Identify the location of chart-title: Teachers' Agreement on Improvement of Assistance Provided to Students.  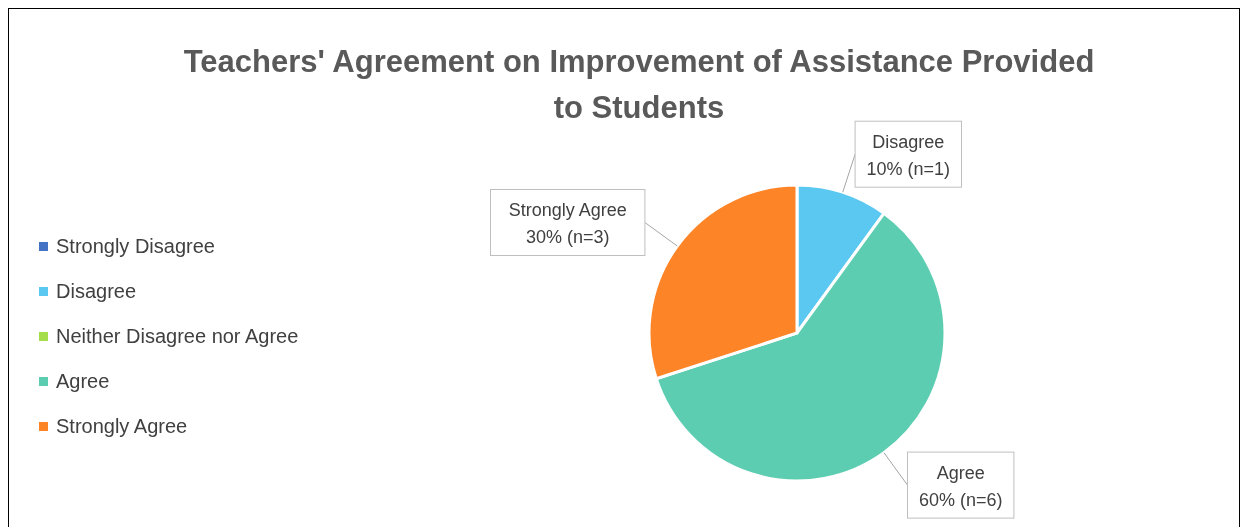
(639, 85).